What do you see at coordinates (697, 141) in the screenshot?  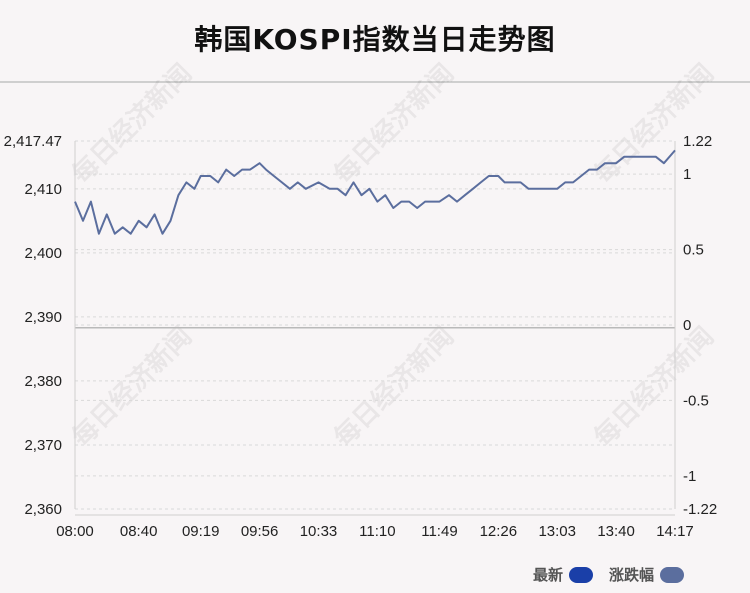 I see `y-right-tick-label: 1.22` at bounding box center [697, 141].